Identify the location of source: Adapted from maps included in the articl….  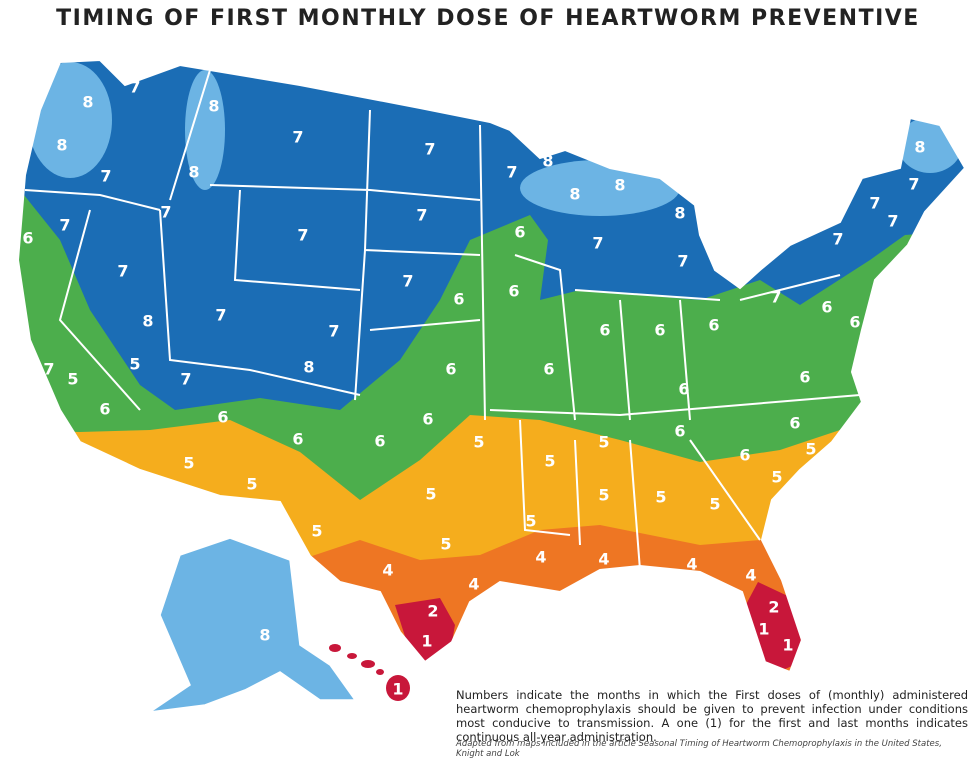
(699, 749).